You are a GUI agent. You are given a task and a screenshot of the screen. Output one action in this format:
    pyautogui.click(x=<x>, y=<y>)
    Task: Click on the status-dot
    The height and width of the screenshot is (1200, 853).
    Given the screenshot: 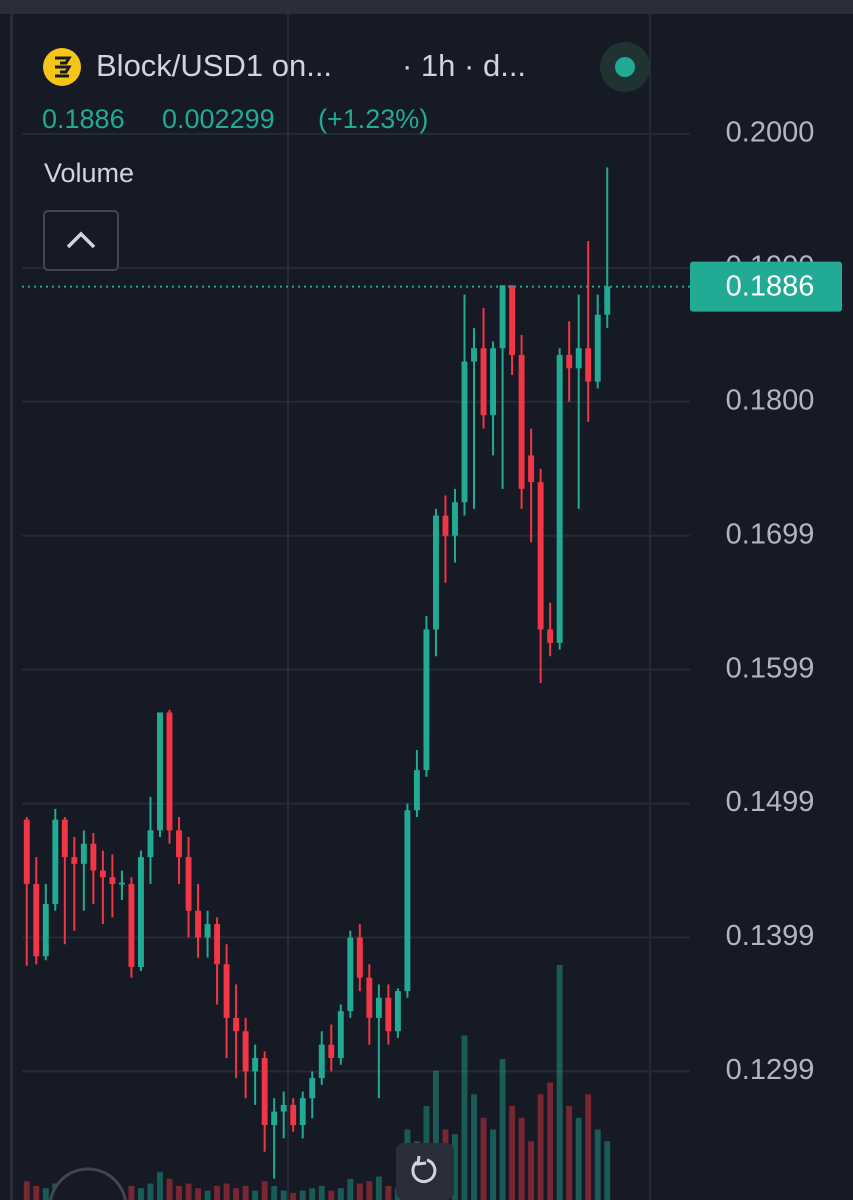 What is the action you would take?
    pyautogui.click(x=625, y=67)
    